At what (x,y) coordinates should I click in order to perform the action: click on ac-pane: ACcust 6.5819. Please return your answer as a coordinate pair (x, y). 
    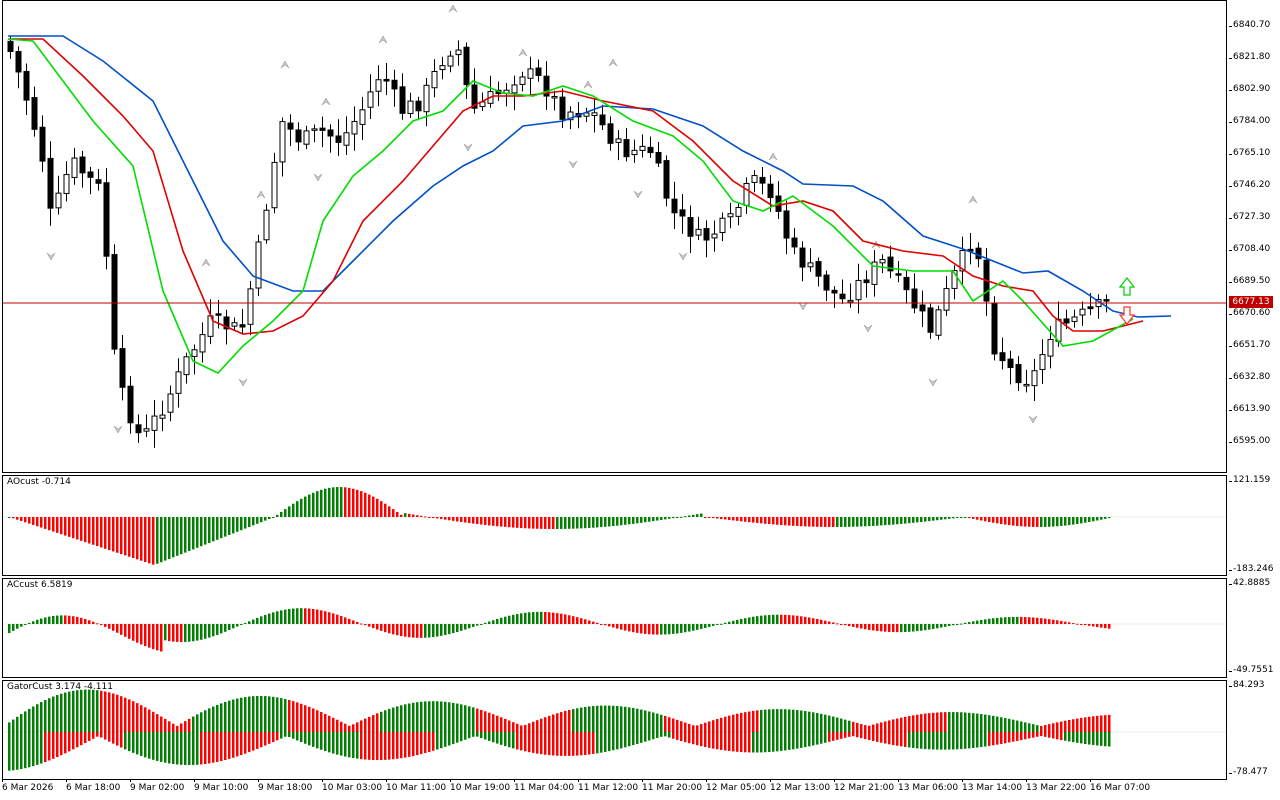
    Looking at the image, I should click on (614, 628).